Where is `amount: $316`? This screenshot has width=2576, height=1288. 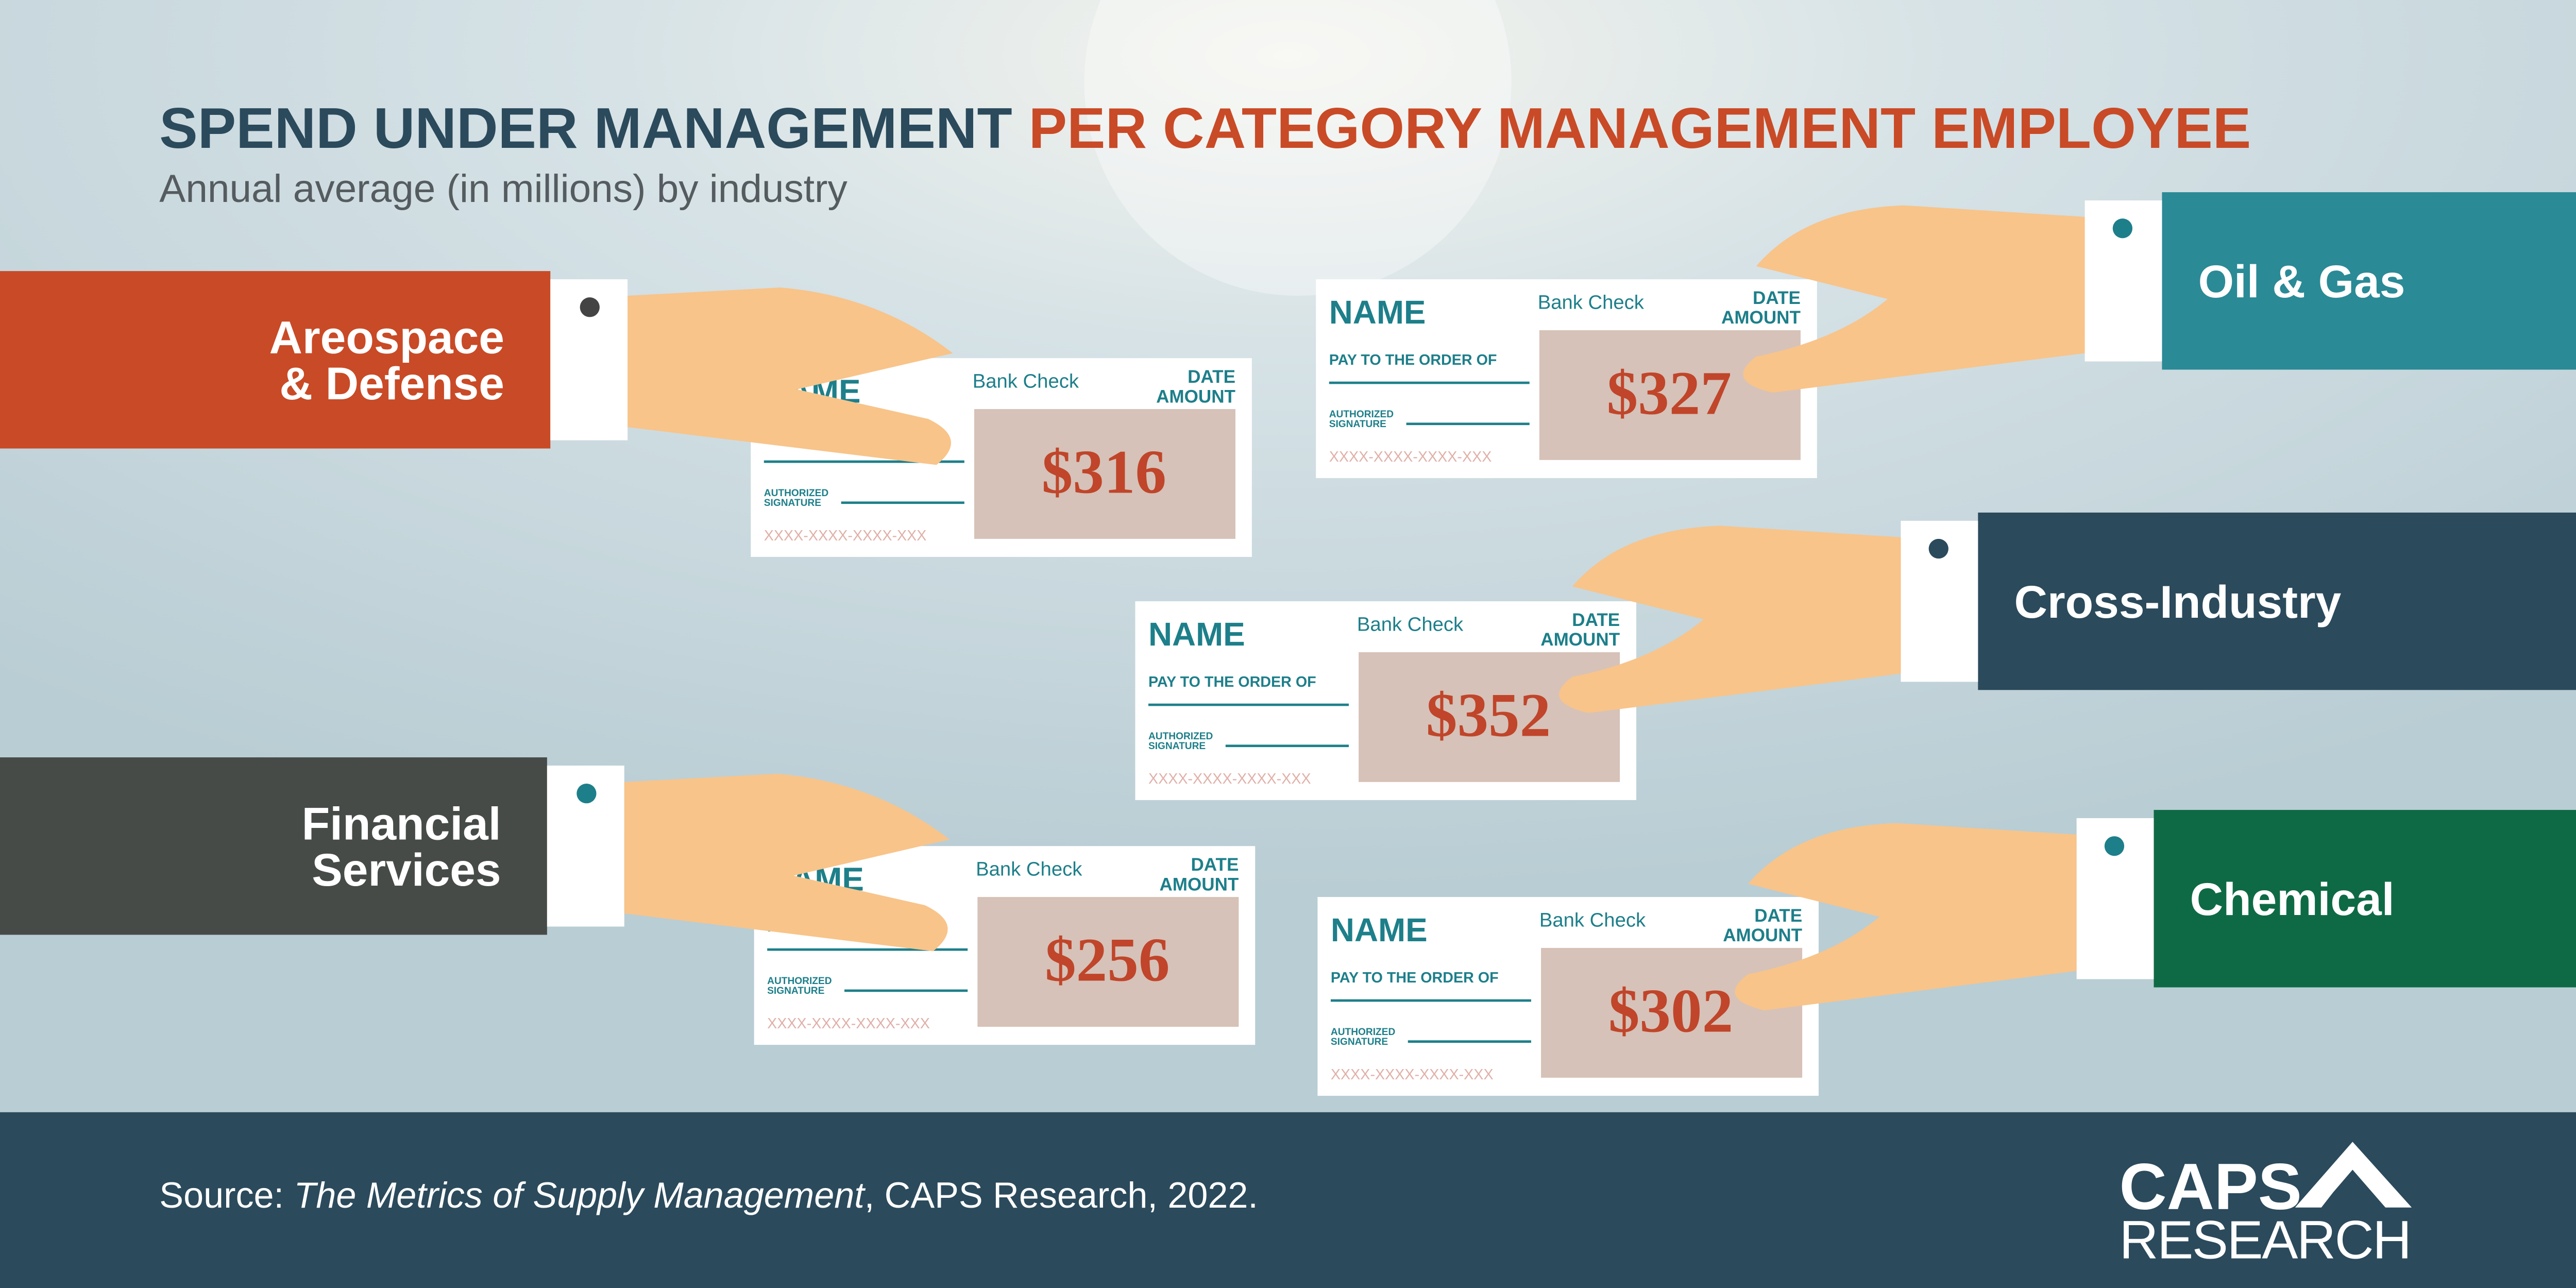 amount: $316 is located at coordinates (1104, 472).